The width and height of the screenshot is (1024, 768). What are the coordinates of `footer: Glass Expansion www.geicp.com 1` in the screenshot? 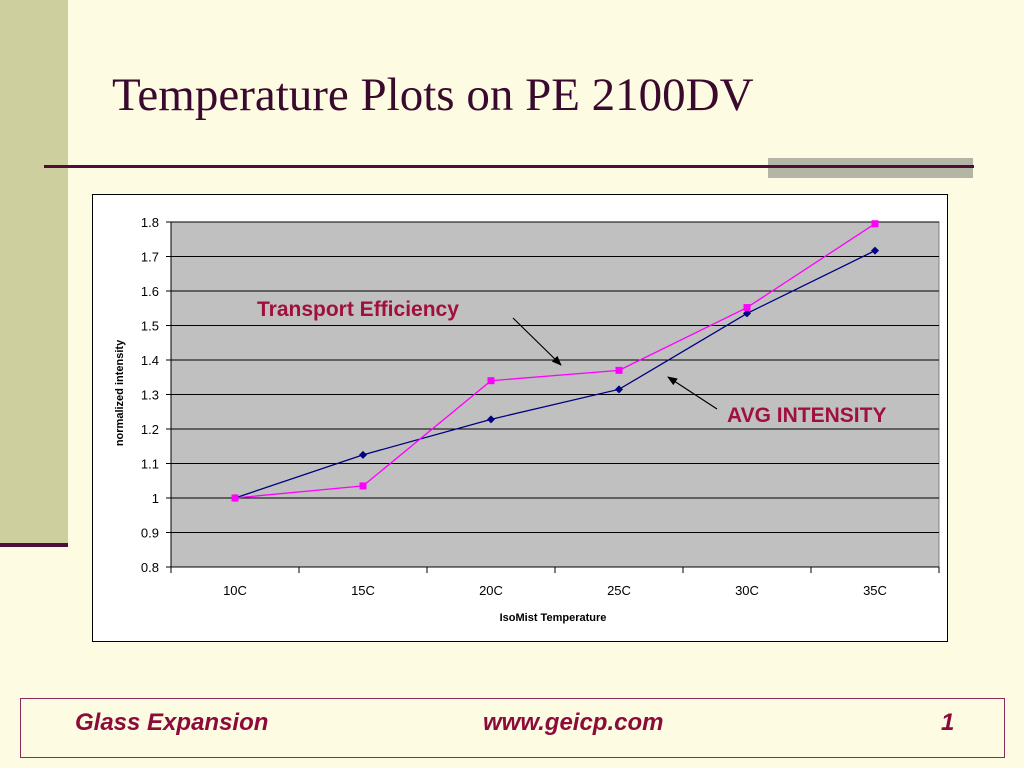 It's located at (512, 728).